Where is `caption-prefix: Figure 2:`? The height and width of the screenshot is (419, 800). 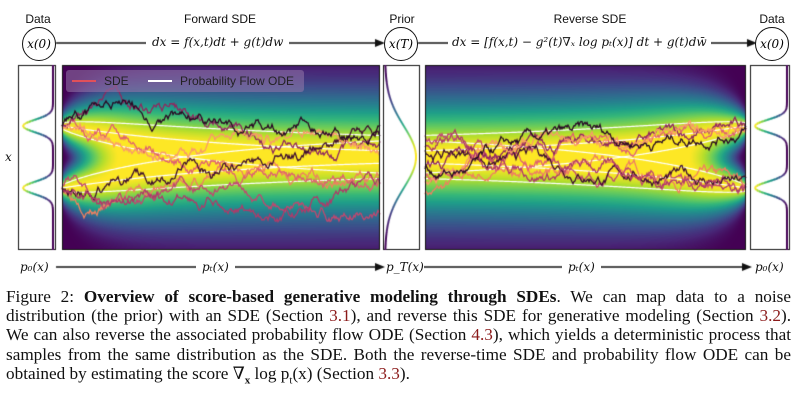 caption-prefix: Figure 2: is located at coordinates (45, 296).